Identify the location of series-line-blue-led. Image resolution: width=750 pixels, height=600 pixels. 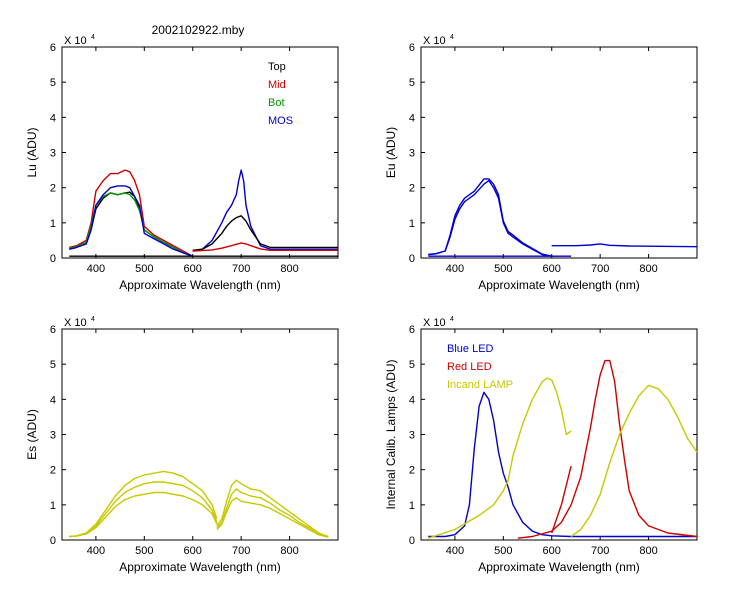
(562, 464).